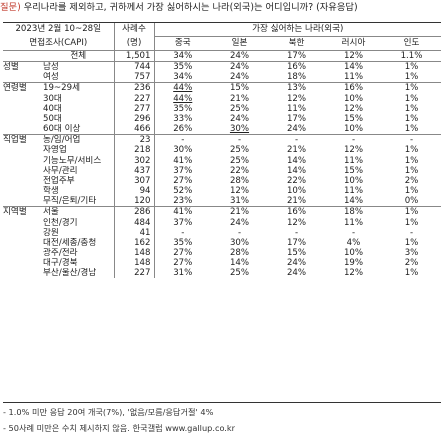 The height and width of the screenshot is (444, 445). What do you see at coordinates (133, 140) in the screenshot?
I see `sample-size: 23` at bounding box center [133, 140].